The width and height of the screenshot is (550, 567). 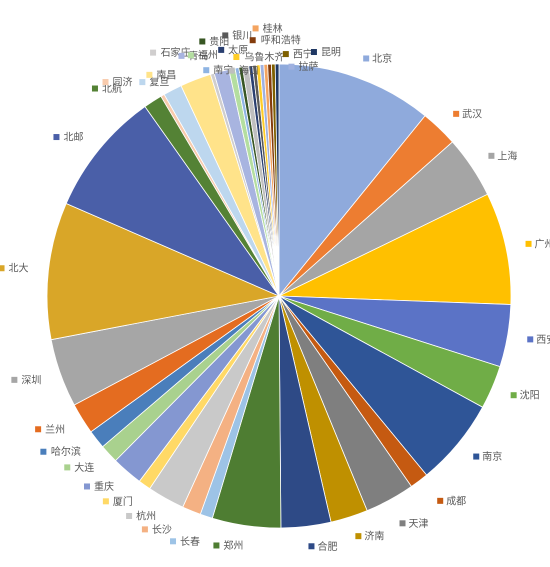 What do you see at coordinates (492, 456) in the screenshot?
I see `pie-label-text: 南京` at bounding box center [492, 456].